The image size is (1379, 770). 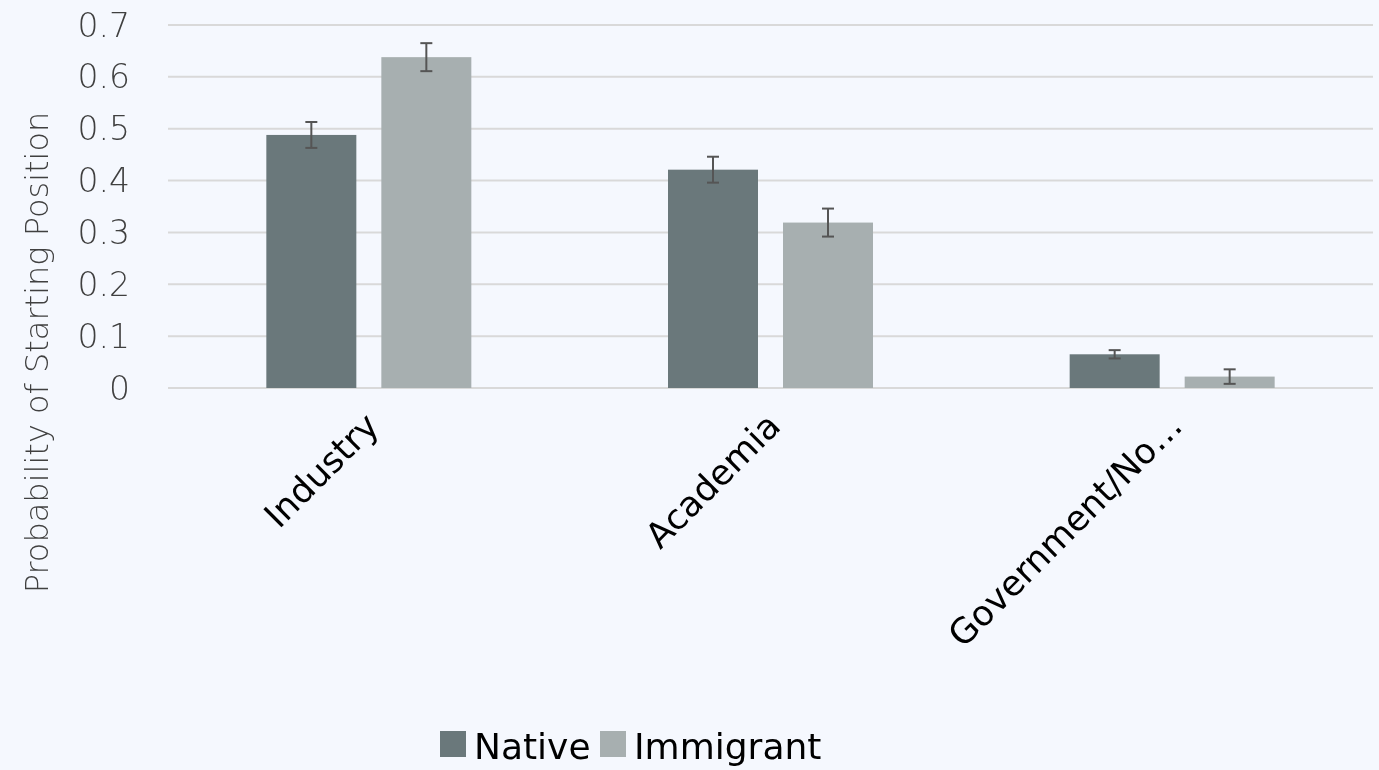 I want to click on y-tick-label: 0, so click(x=119, y=388).